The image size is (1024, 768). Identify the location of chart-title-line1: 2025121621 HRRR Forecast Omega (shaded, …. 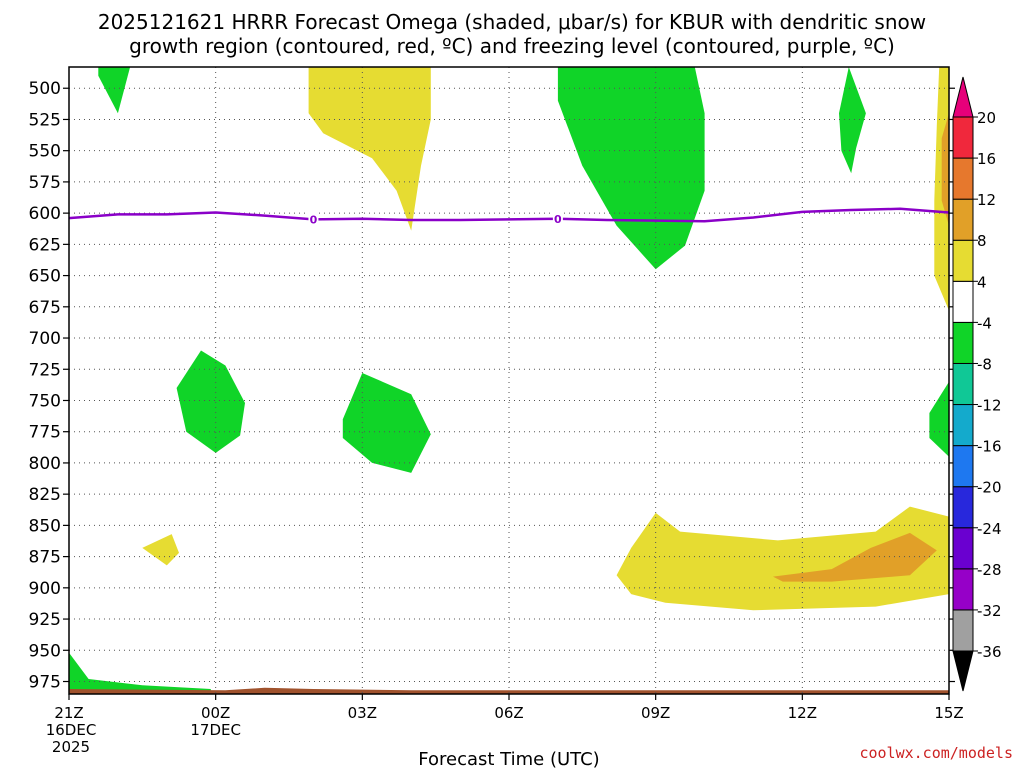
(512, 22).